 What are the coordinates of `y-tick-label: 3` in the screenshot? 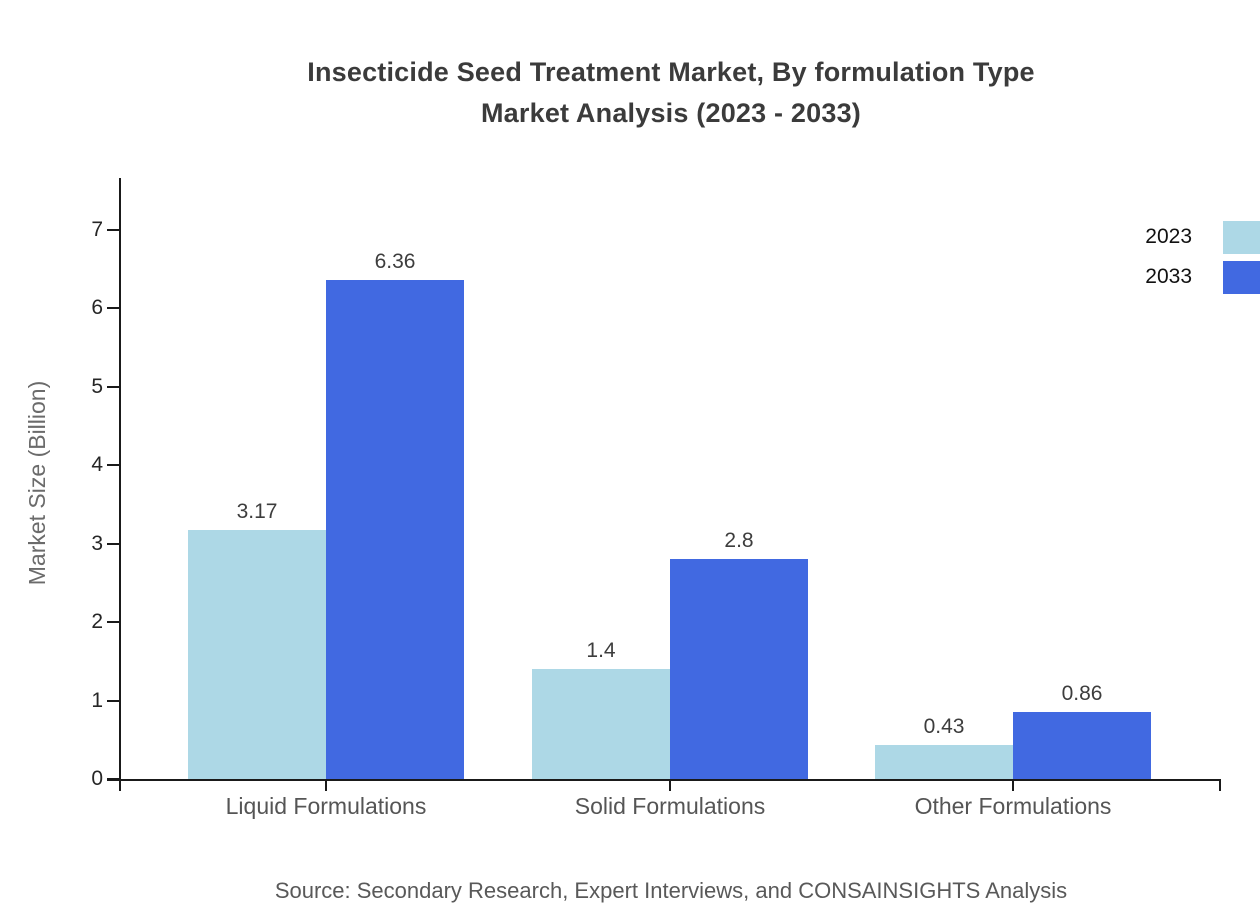 It's located at (97, 543).